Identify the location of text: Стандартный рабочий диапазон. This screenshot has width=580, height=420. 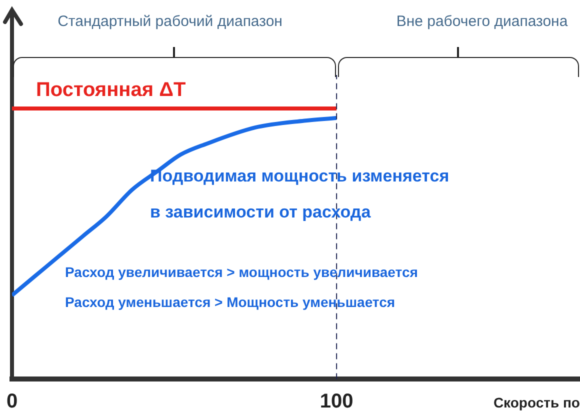
(170, 21).